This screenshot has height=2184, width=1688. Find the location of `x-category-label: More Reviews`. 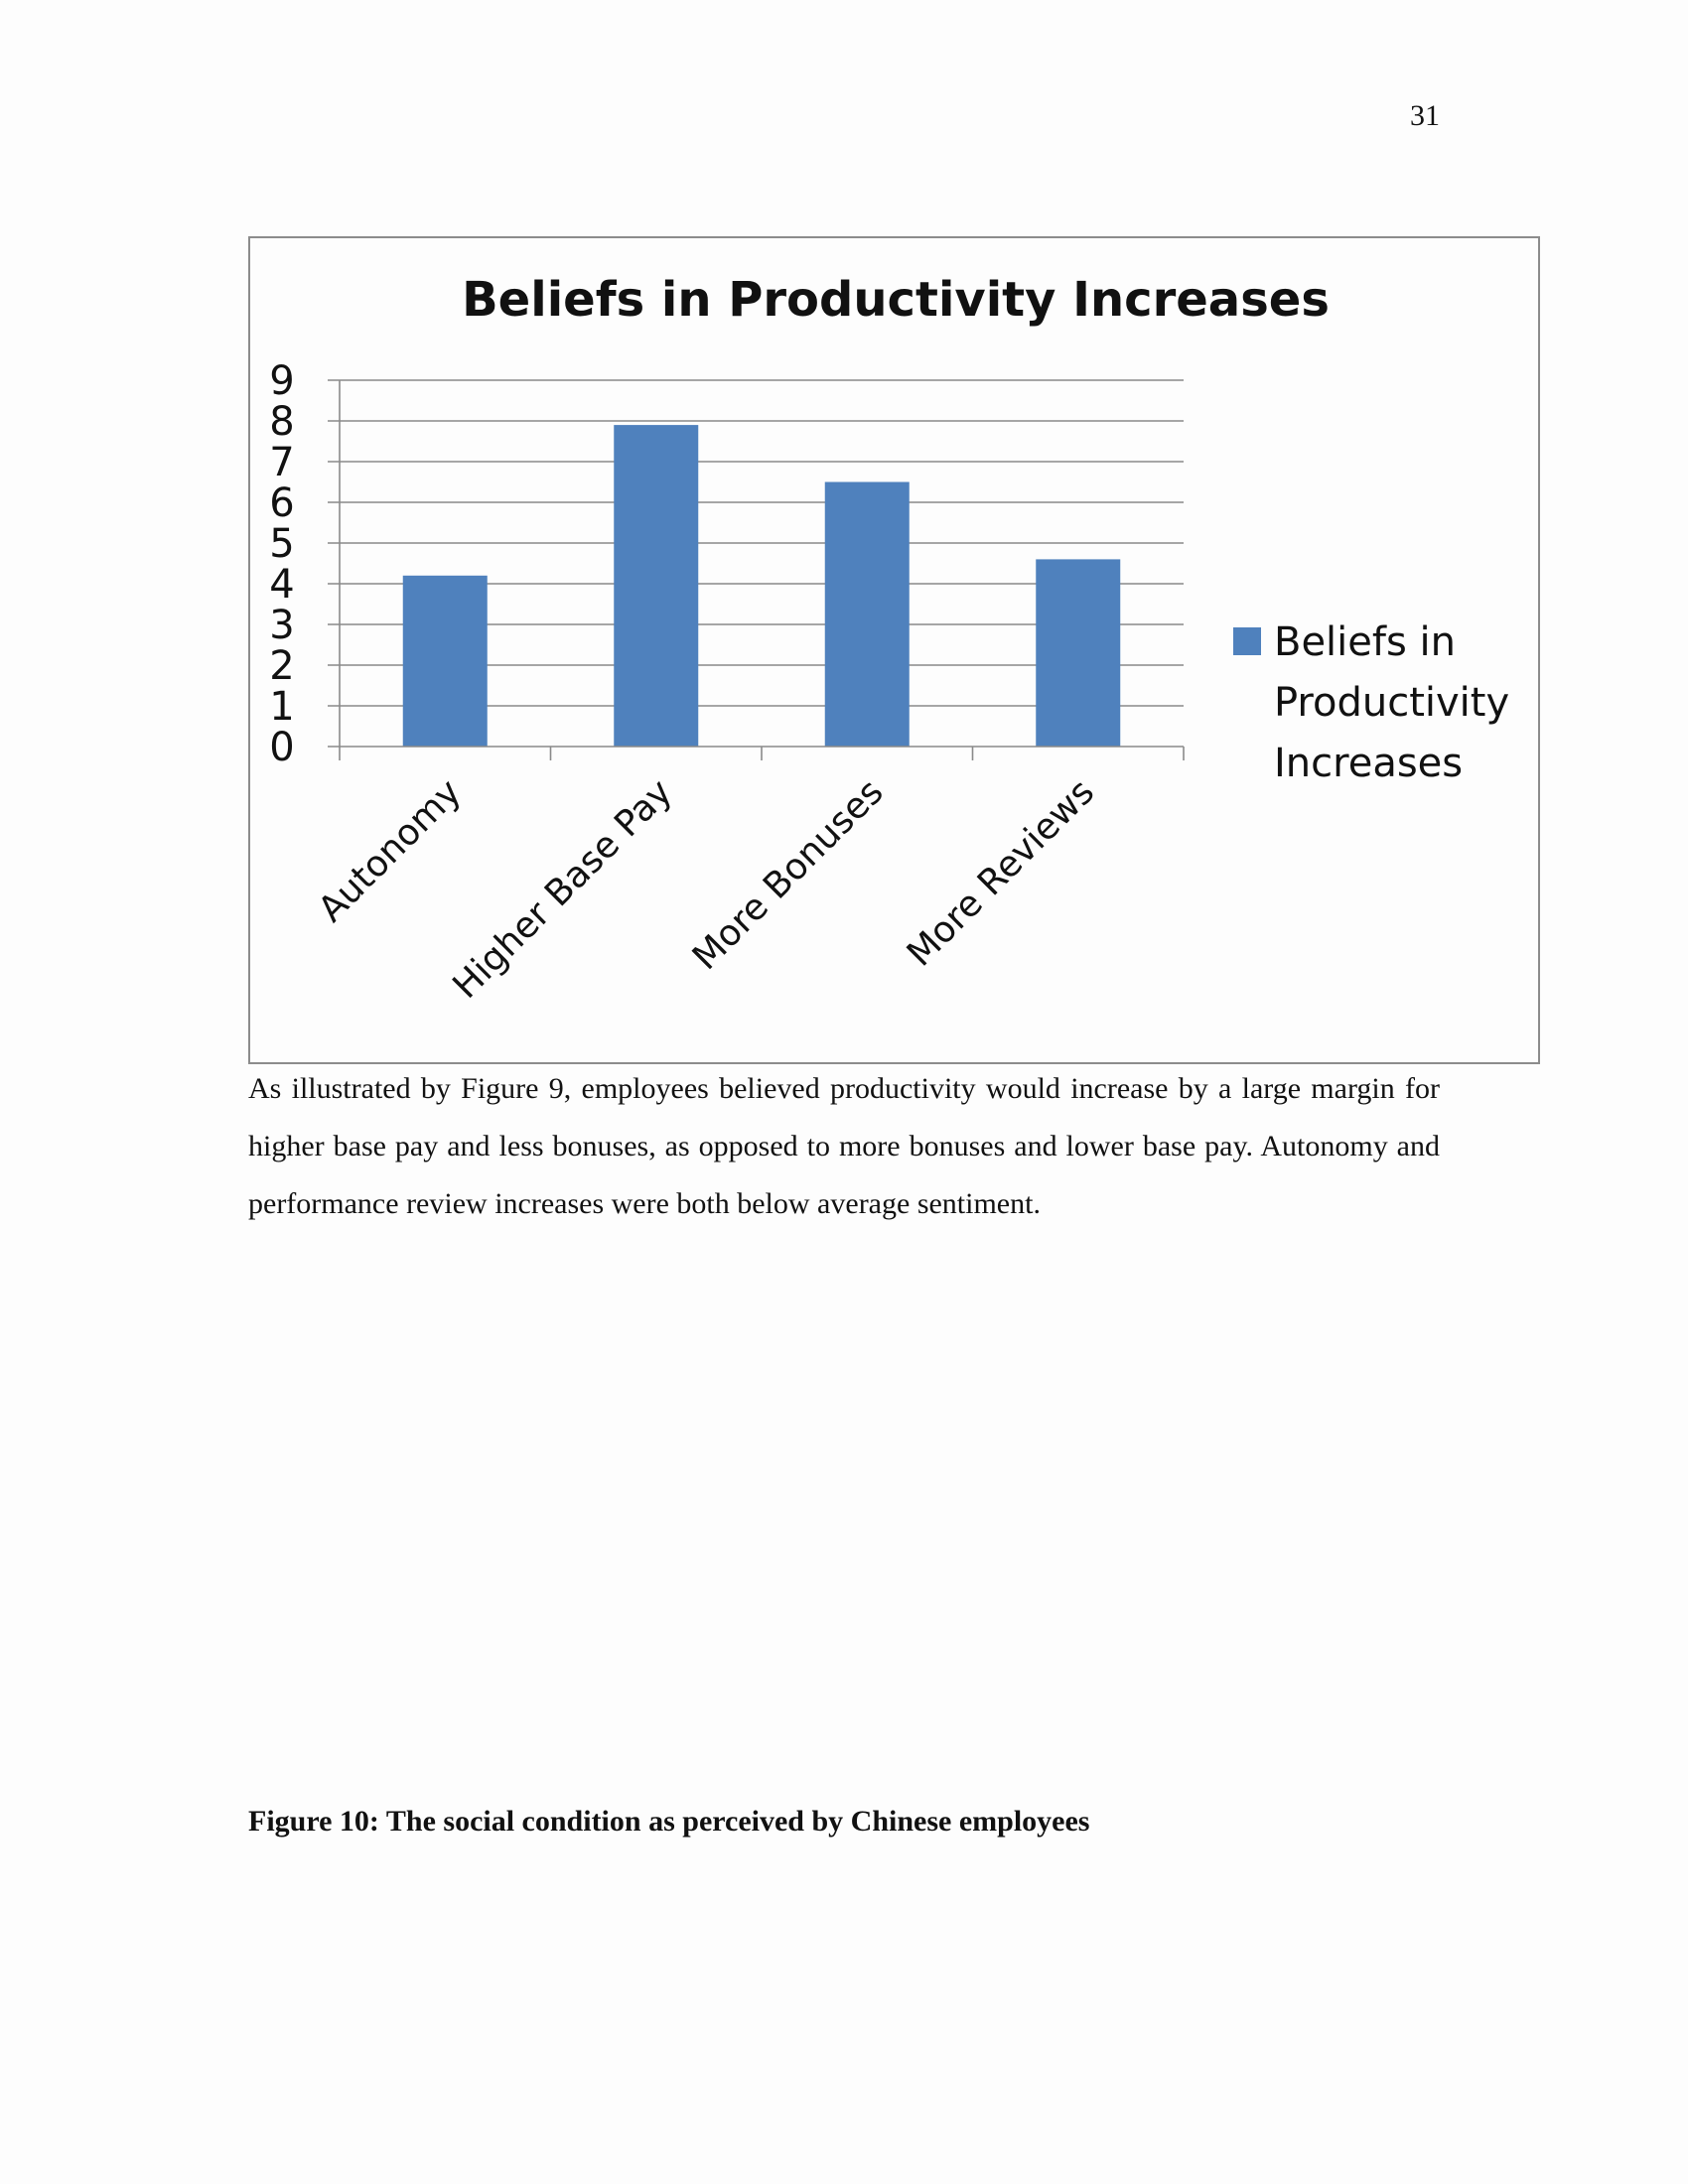

x-category-label: More Reviews is located at coordinates (1001, 872).